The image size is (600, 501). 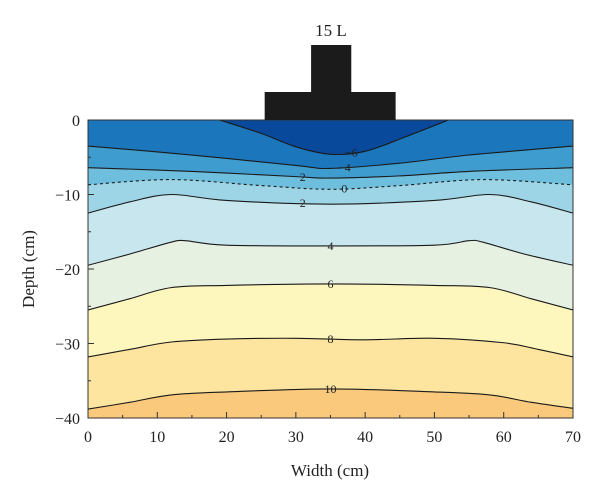 I want to click on x-axis-label: Width (cm), so click(x=330, y=470).